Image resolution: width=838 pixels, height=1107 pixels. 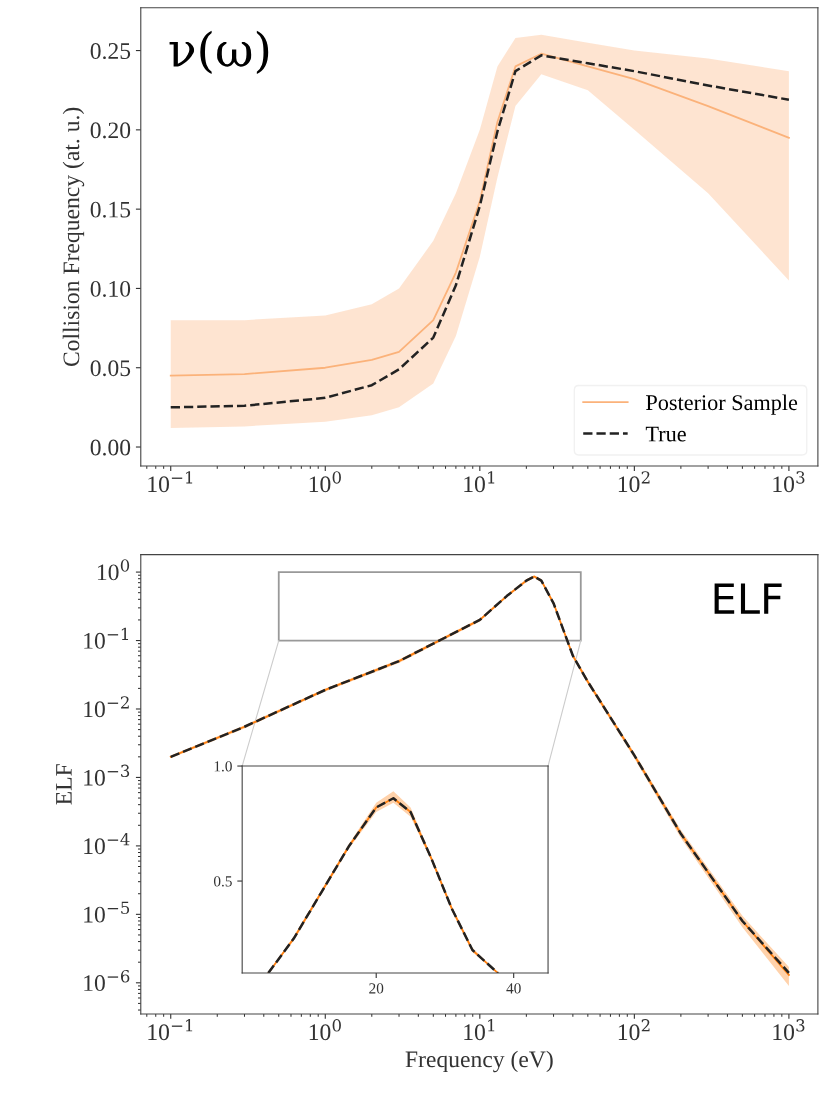 What do you see at coordinates (219, 52) in the screenshot?
I see `annotation: ν(ω)` at bounding box center [219, 52].